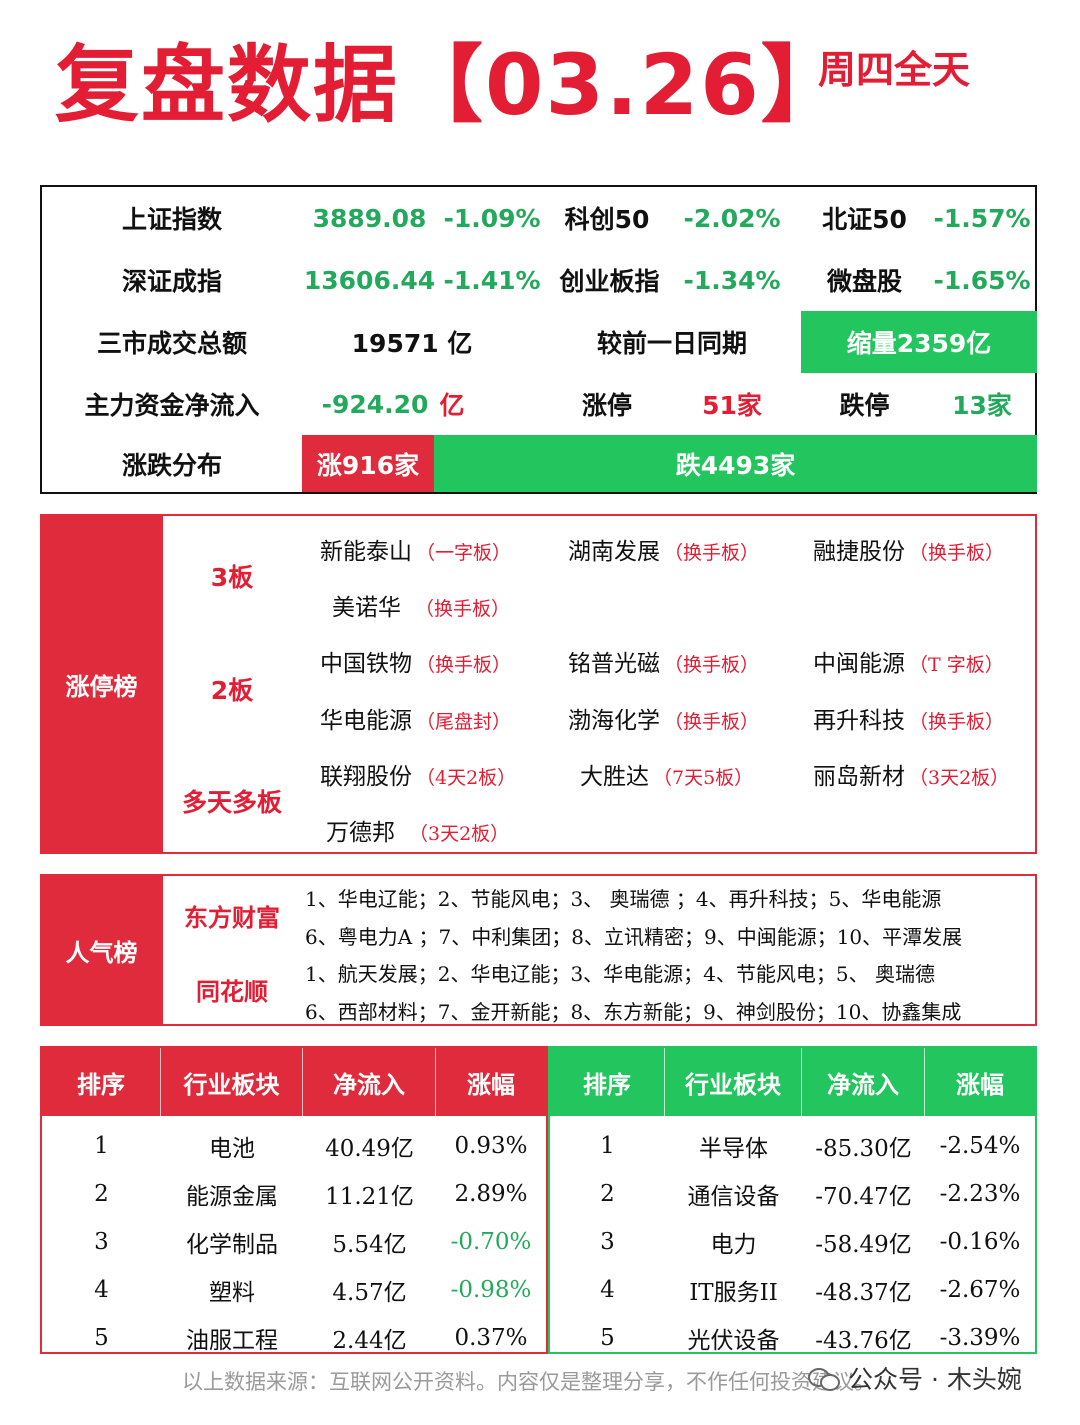 Image resolution: width=1080 pixels, height=1425 pixels. What do you see at coordinates (294, 1146) in the screenshot?
I see `table-row: 1 电池 40.49亿 0.93%` at bounding box center [294, 1146].